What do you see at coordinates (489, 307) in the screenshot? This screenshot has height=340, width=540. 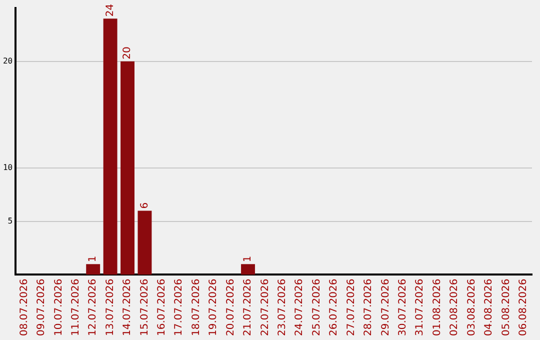 I see `x-tick-label: 04.08.2026` at bounding box center [489, 307].